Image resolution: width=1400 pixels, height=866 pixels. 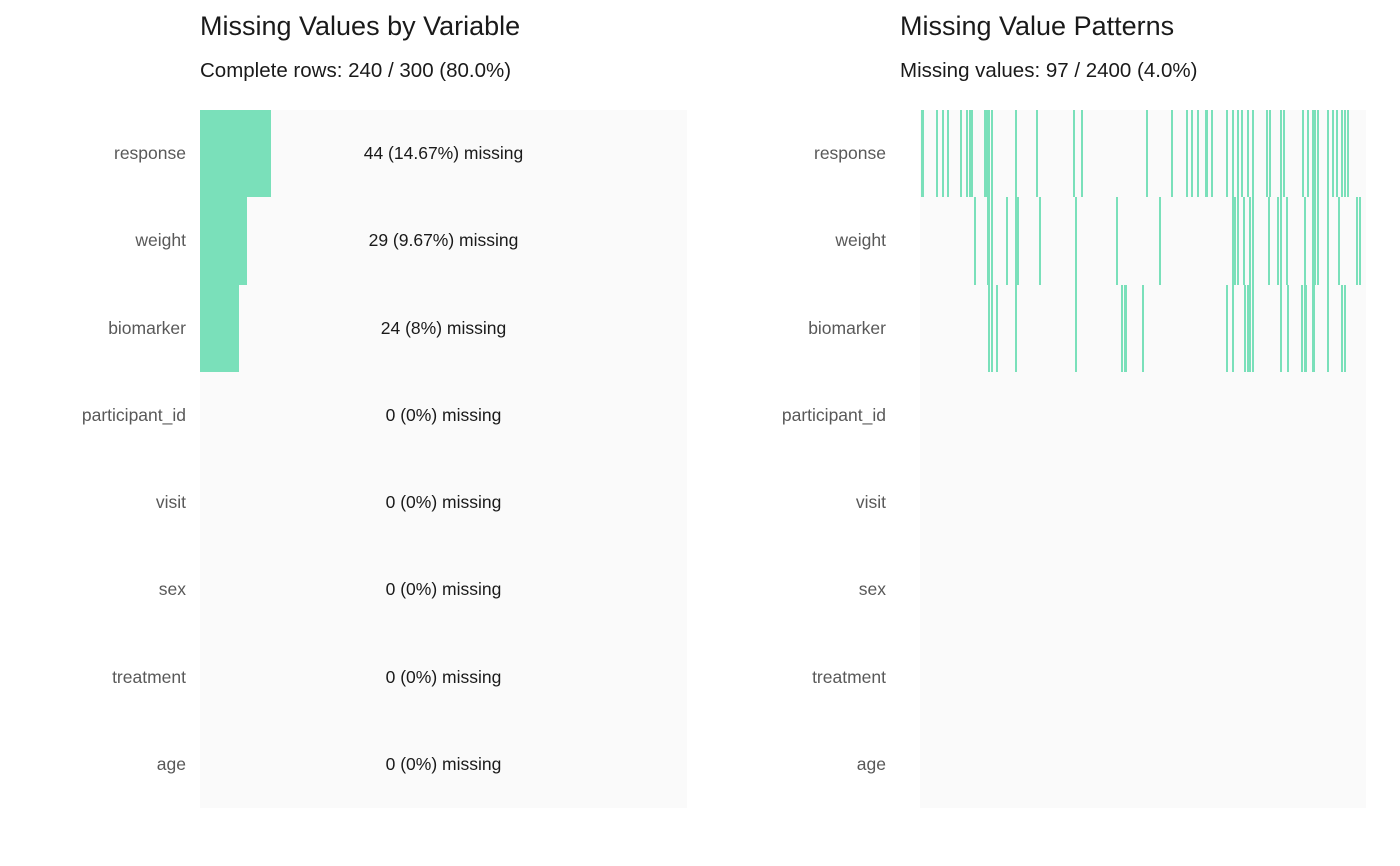 I want to click on axis-label-weight: weight, so click(x=160, y=240).